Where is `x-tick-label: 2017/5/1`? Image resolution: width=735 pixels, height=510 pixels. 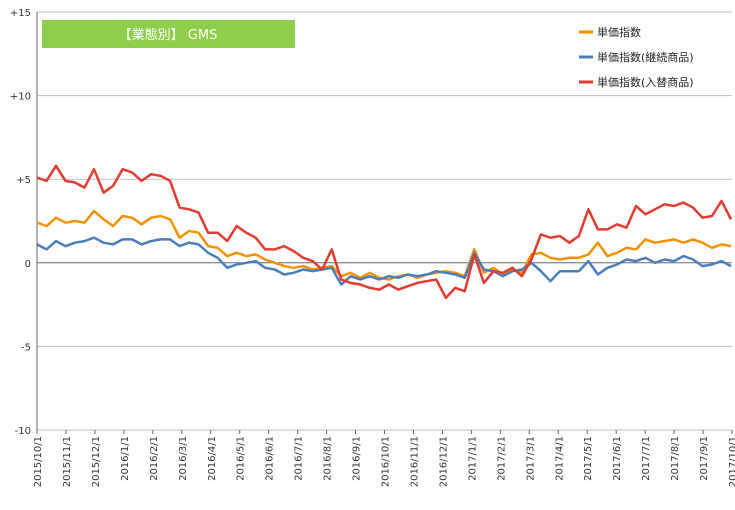
x-tick-label: 2017/5/1 is located at coordinates (588, 458).